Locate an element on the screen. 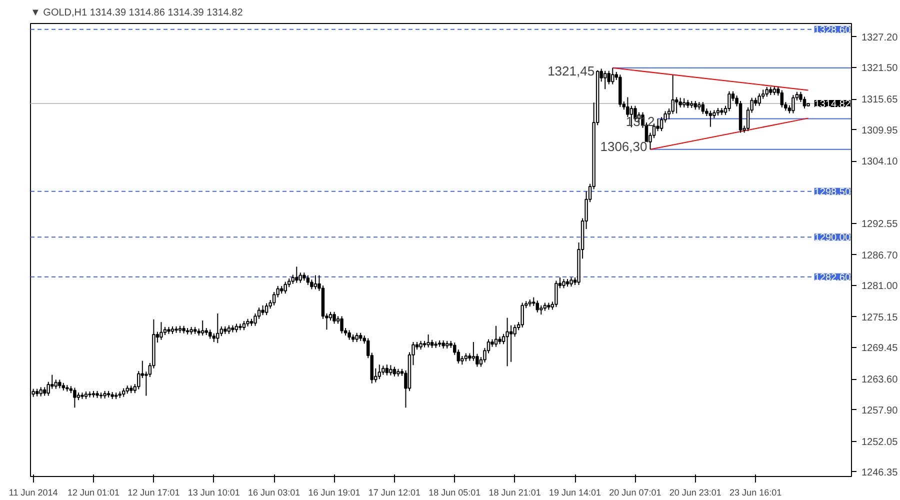  x-tick-label: 13 Jun 10:01 is located at coordinates (214, 493).